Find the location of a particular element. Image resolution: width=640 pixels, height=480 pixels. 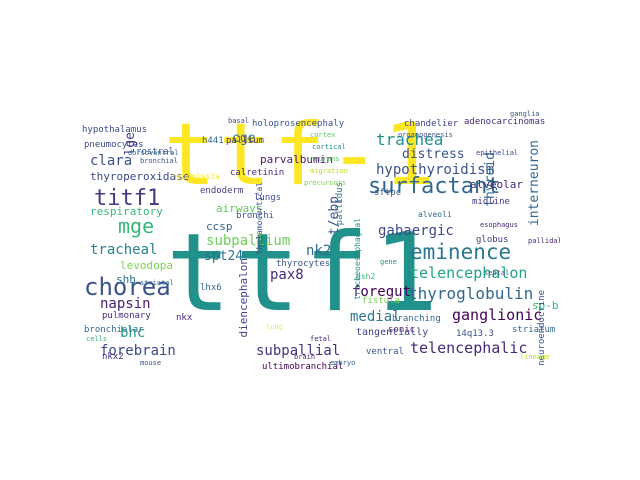

word: subpallial is located at coordinates (298, 351).